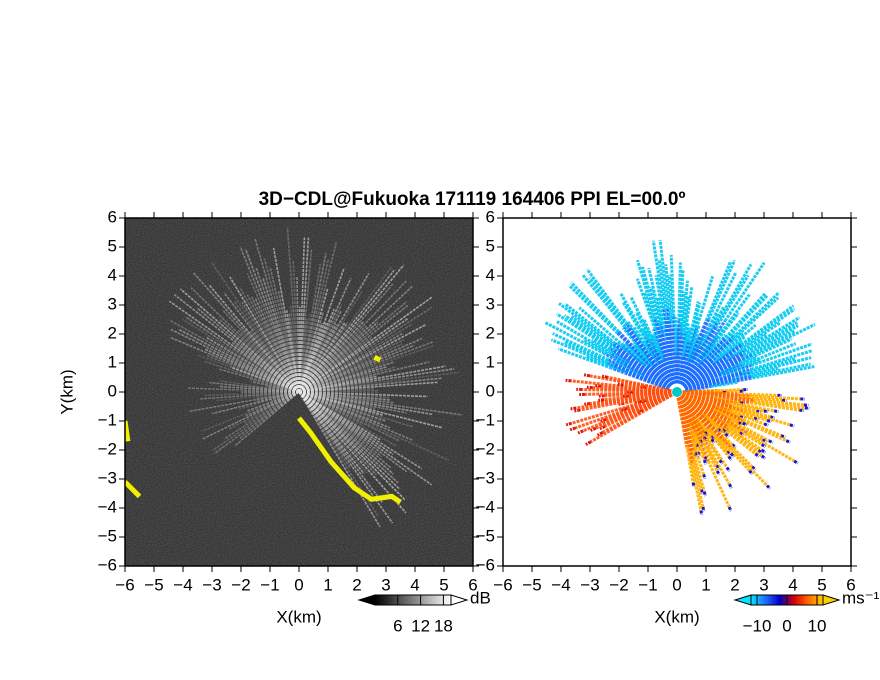 This screenshot has width=880, height=680. Describe the element at coordinates (490, 390) in the screenshot. I see `y-tick-label: 0` at that location.